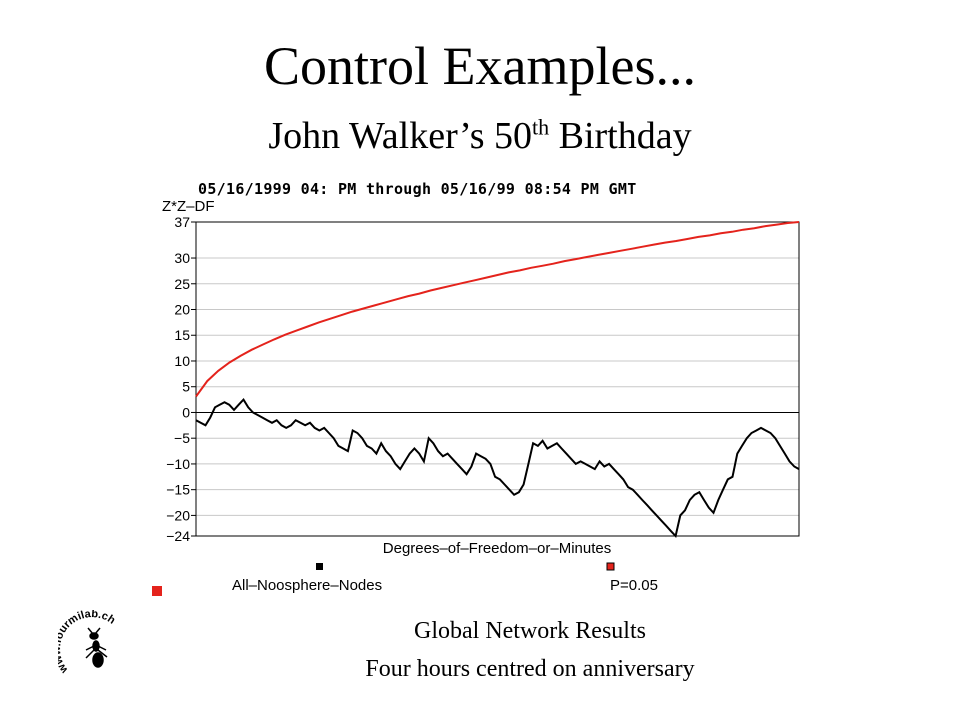  Describe the element at coordinates (182, 361) in the screenshot. I see `y-tick-label: 10` at that location.